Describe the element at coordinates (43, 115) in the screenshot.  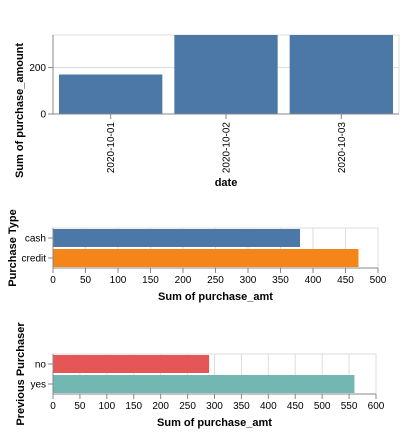
I see `y-tick-label: 0` at that location.